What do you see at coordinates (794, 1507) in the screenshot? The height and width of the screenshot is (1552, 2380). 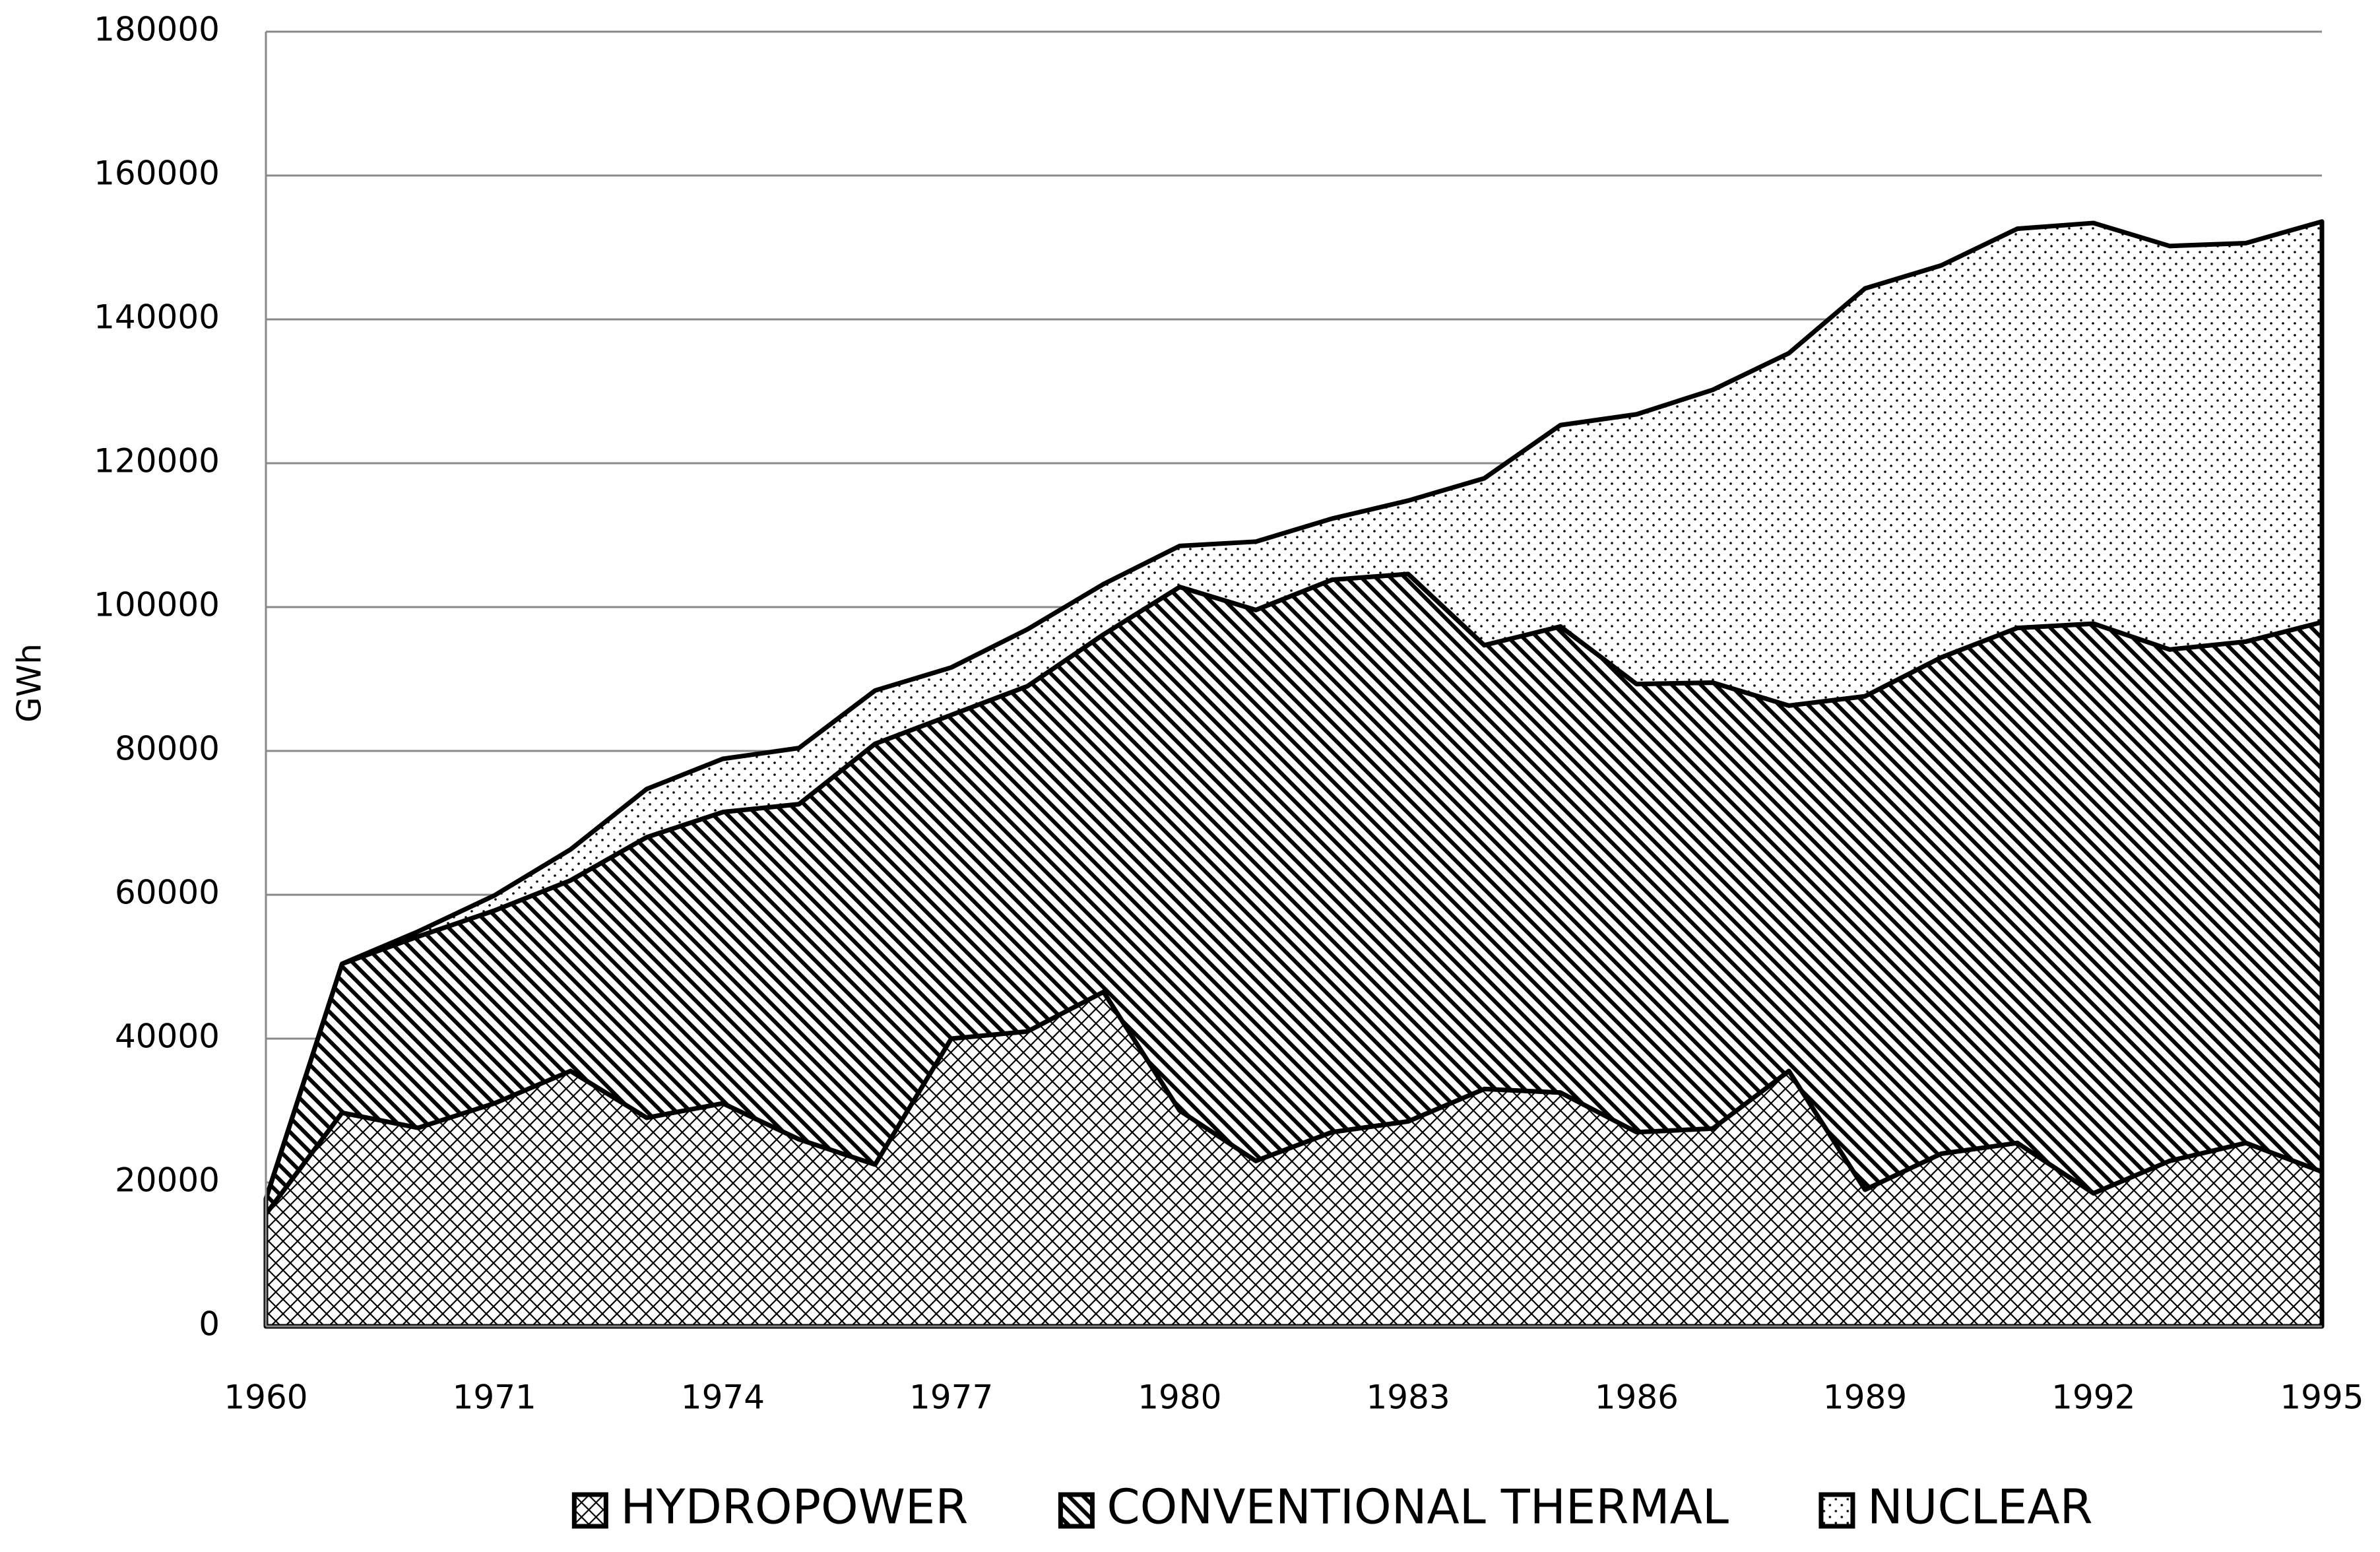 I see `legend-label: HYDROPOWER` at bounding box center [794, 1507].